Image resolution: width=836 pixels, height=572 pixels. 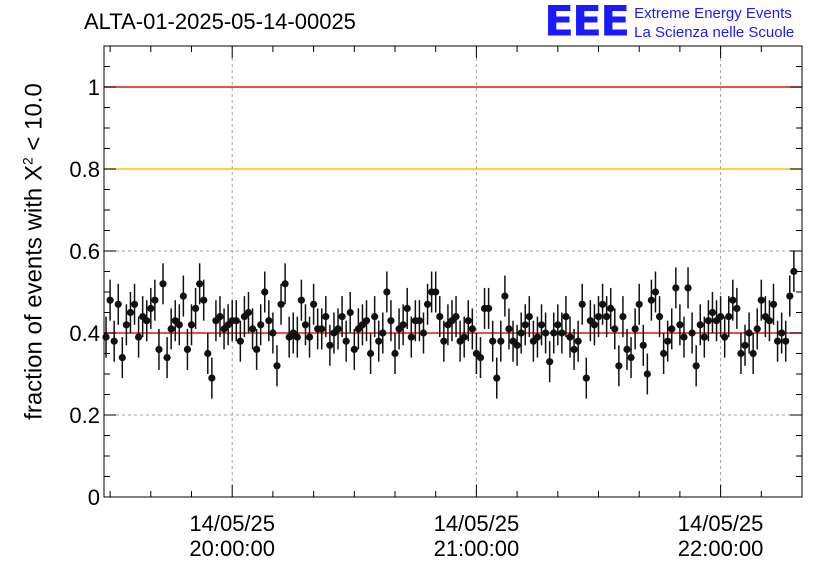 What do you see at coordinates (84, 251) in the screenshot?
I see `y-tick-label: 0.6` at bounding box center [84, 251].